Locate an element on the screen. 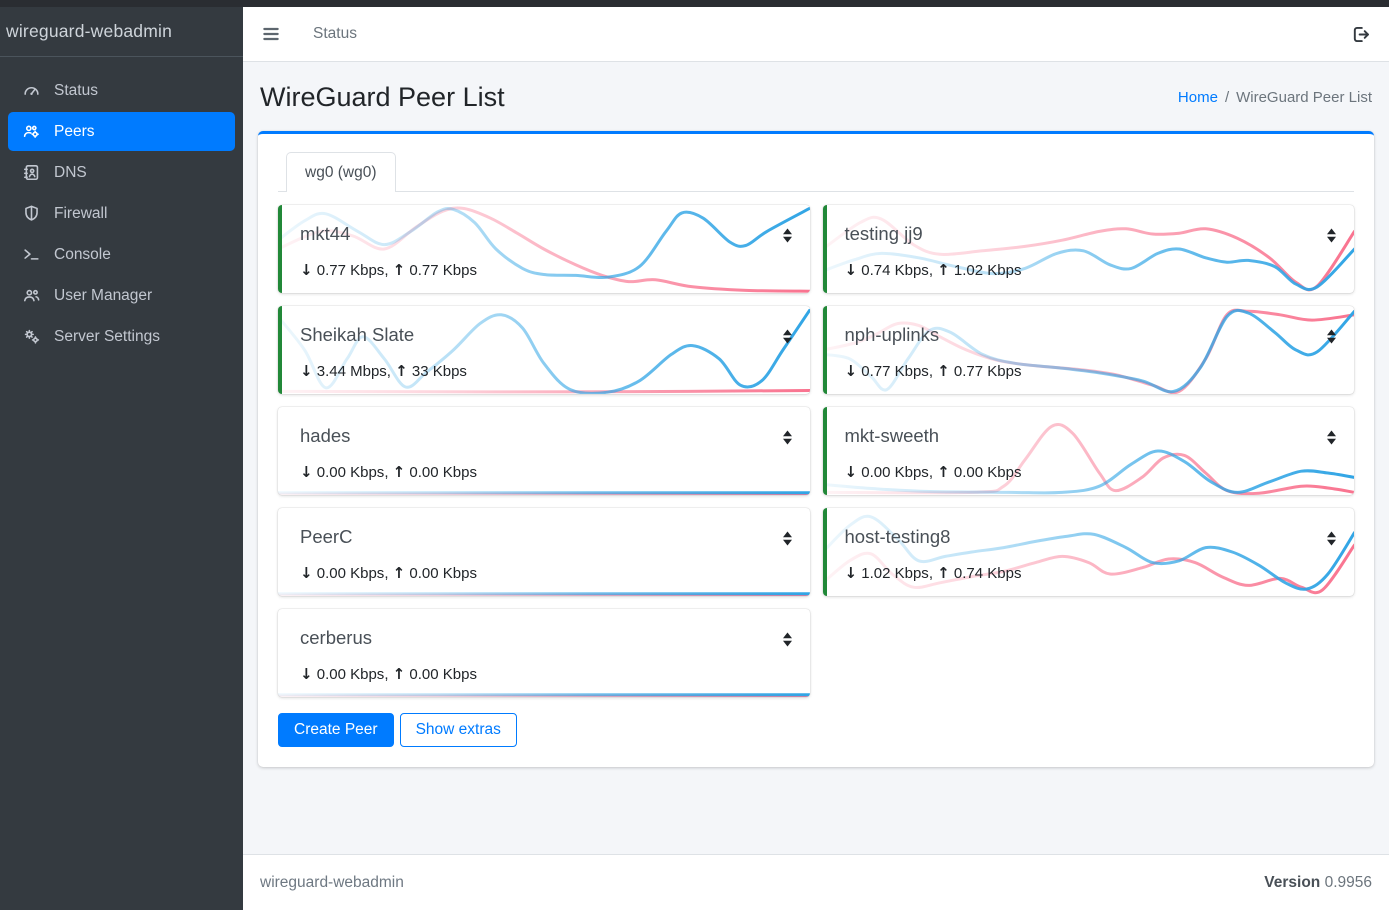  users-icon is located at coordinates (31, 295).